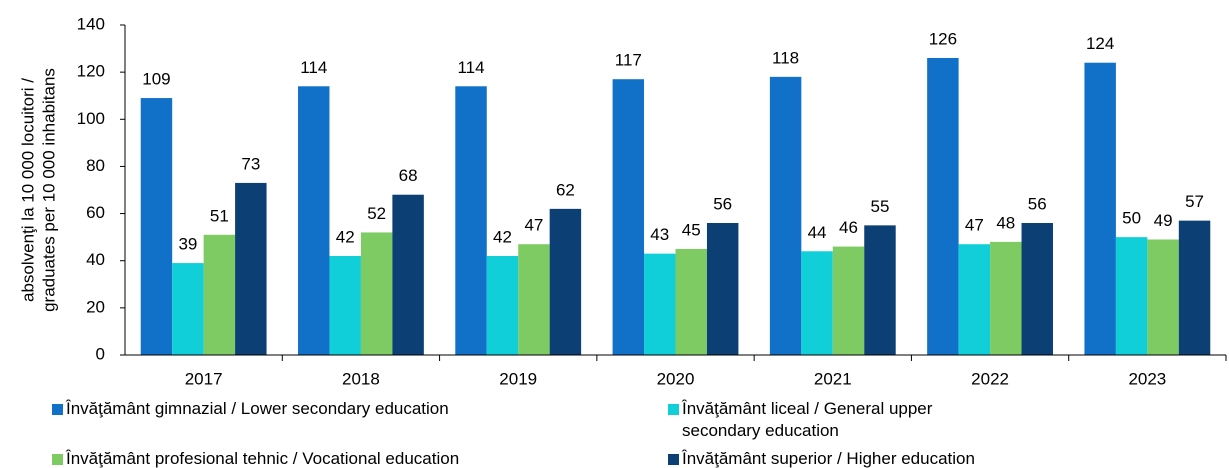 This screenshot has width=1229, height=468. What do you see at coordinates (100, 353) in the screenshot?
I see `y-tick-label: 0` at bounding box center [100, 353].